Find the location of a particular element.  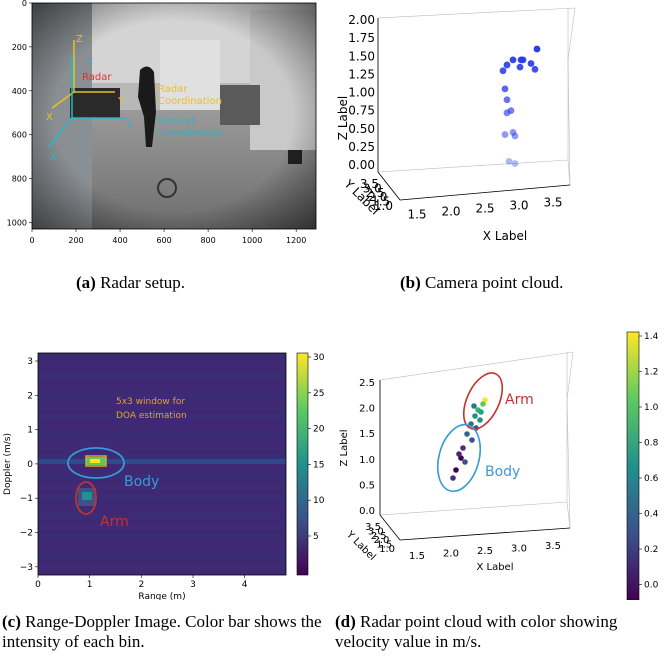

y-tick-labels: 3 2 1 0 −1 −2 −3 is located at coordinates (29, 465).